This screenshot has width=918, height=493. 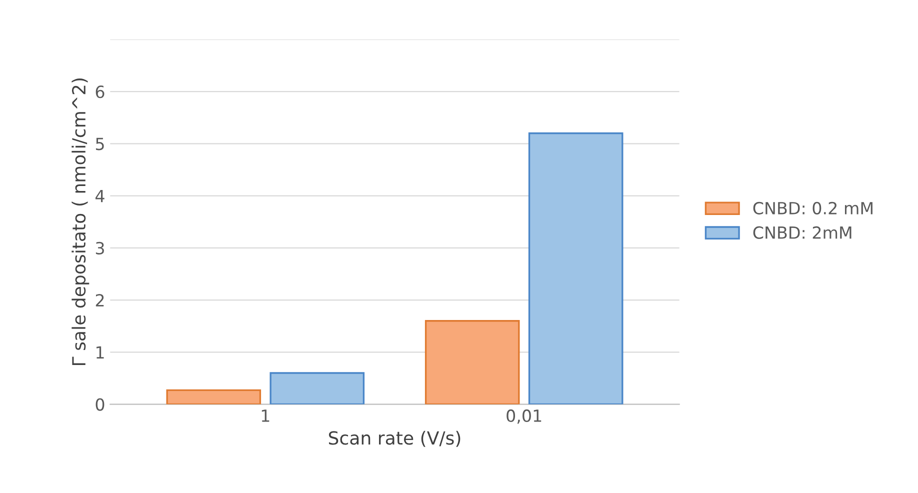 What do you see at coordinates (100, 196) in the screenshot?
I see `y-tick-label: 4` at bounding box center [100, 196].